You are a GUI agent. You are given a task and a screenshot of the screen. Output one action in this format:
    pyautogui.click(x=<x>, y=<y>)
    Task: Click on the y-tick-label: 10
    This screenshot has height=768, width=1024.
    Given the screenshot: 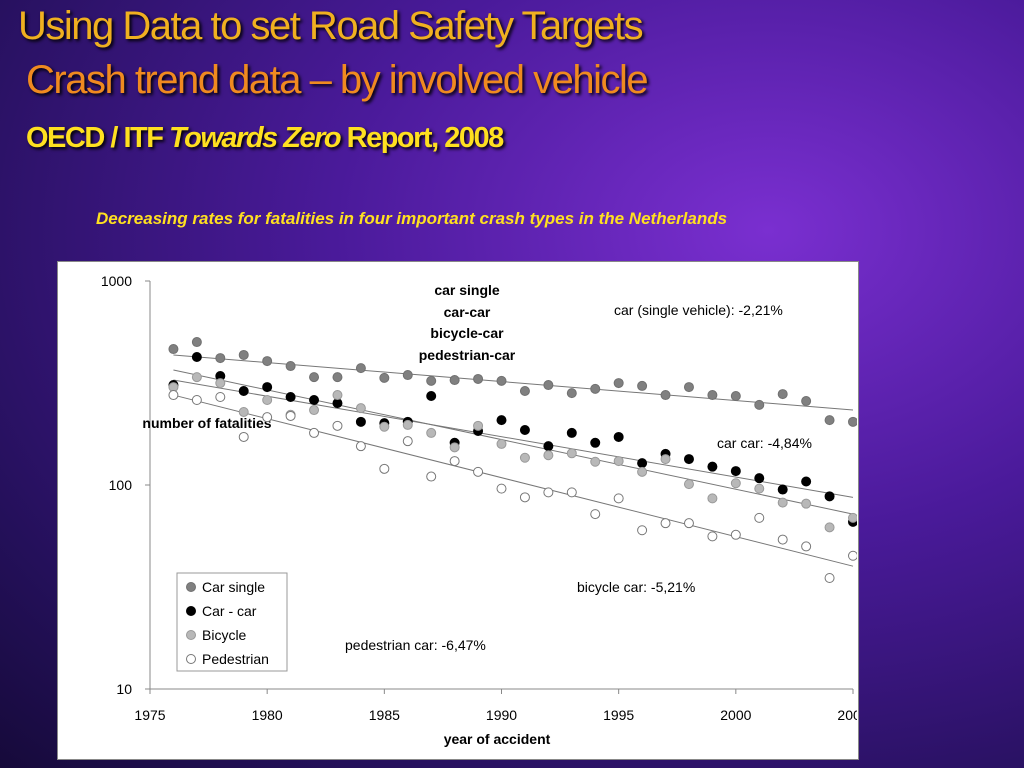 What is the action you would take?
    pyautogui.click(x=124, y=689)
    